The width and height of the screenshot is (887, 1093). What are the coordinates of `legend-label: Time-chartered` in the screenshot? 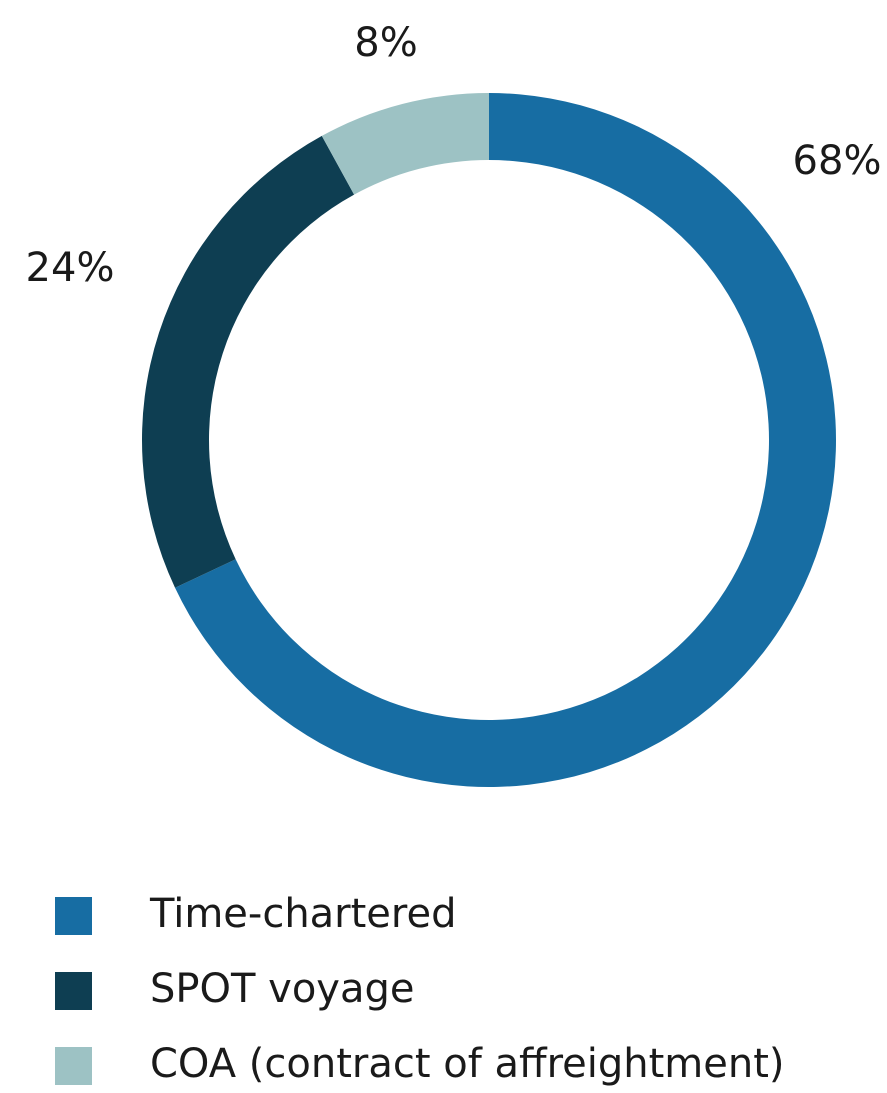 It's located at (302, 914).